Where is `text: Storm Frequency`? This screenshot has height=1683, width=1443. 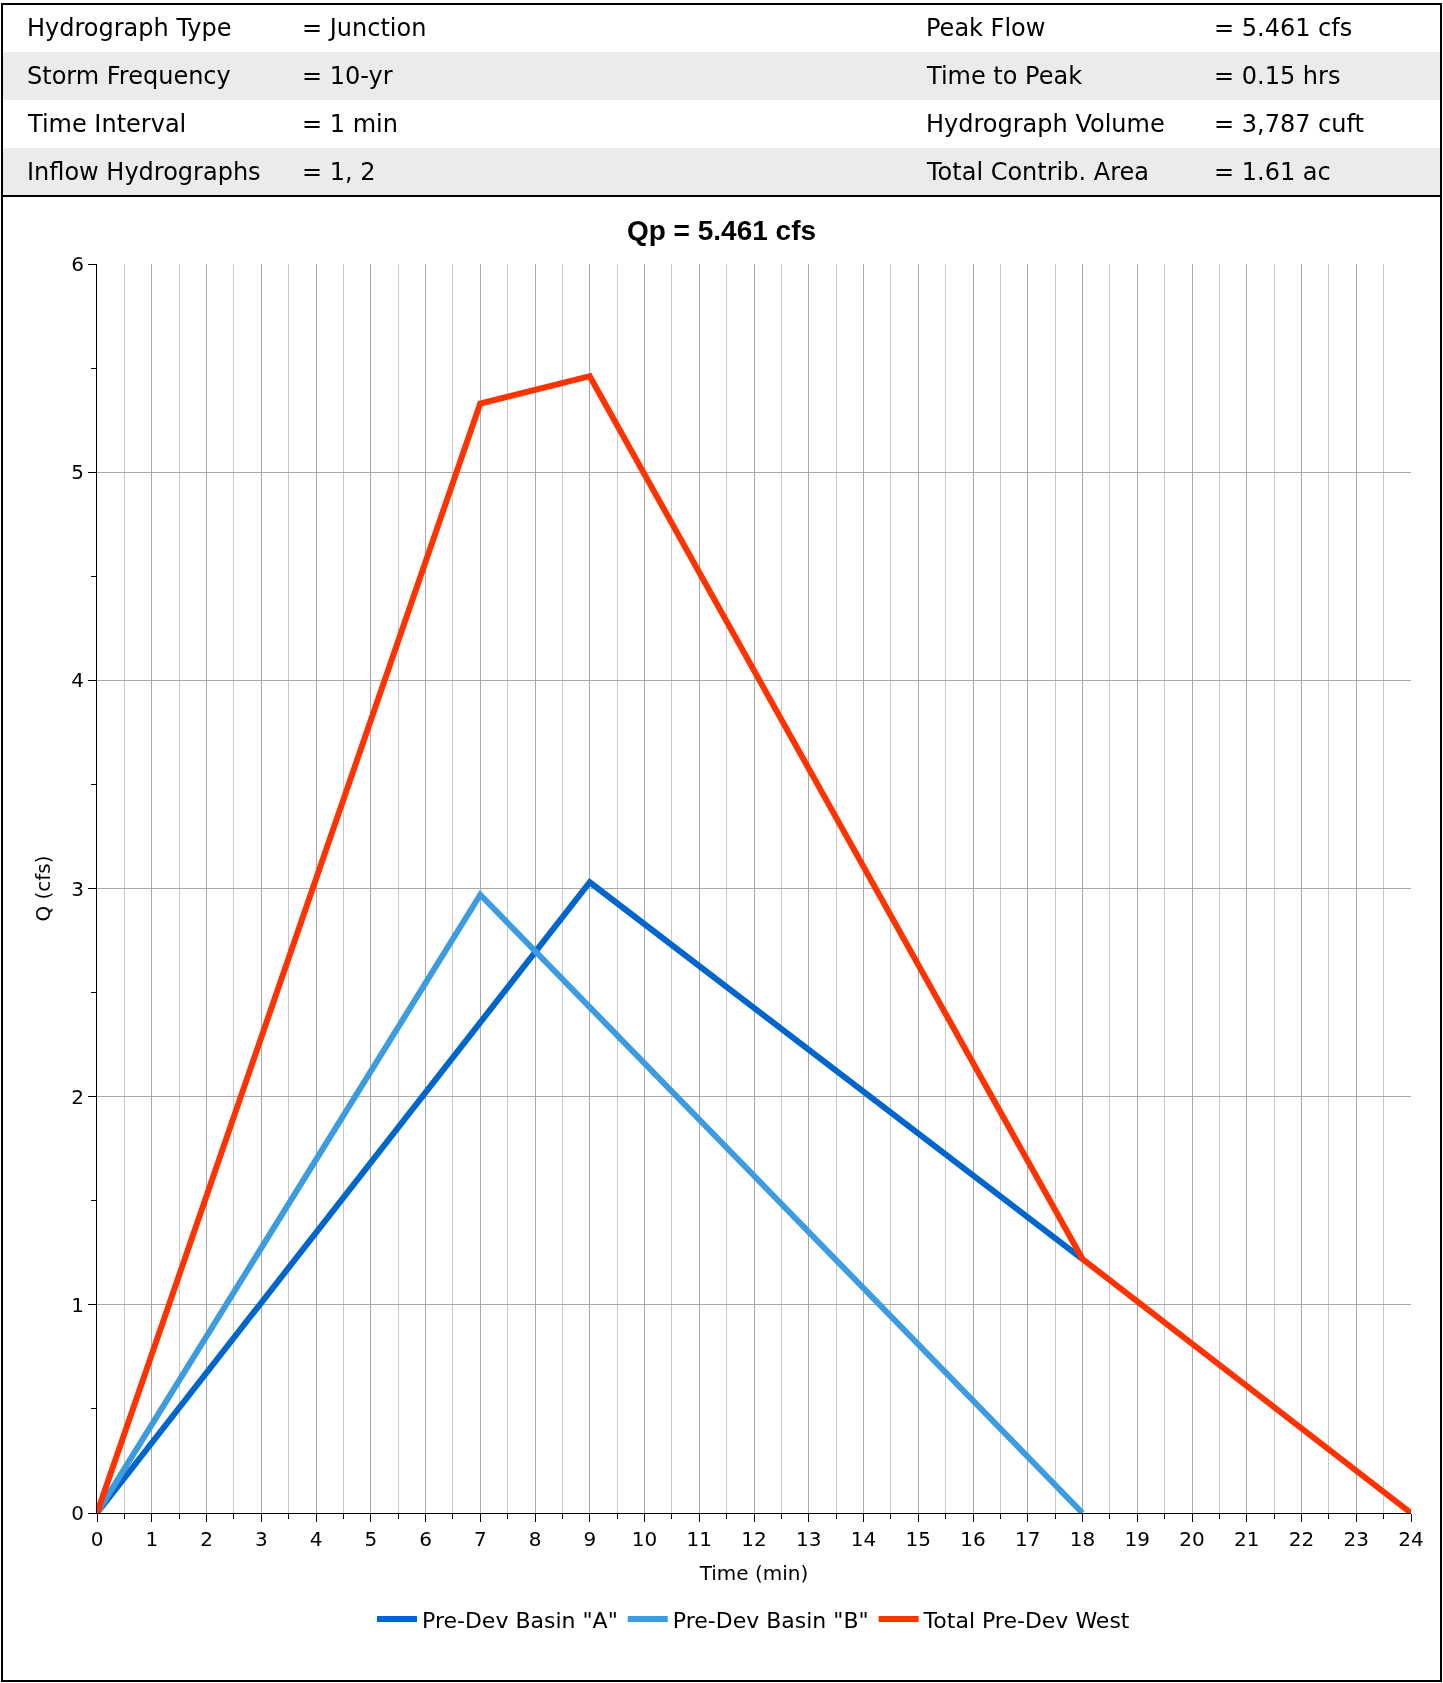 text: Storm Frequency is located at coordinates (129, 76).